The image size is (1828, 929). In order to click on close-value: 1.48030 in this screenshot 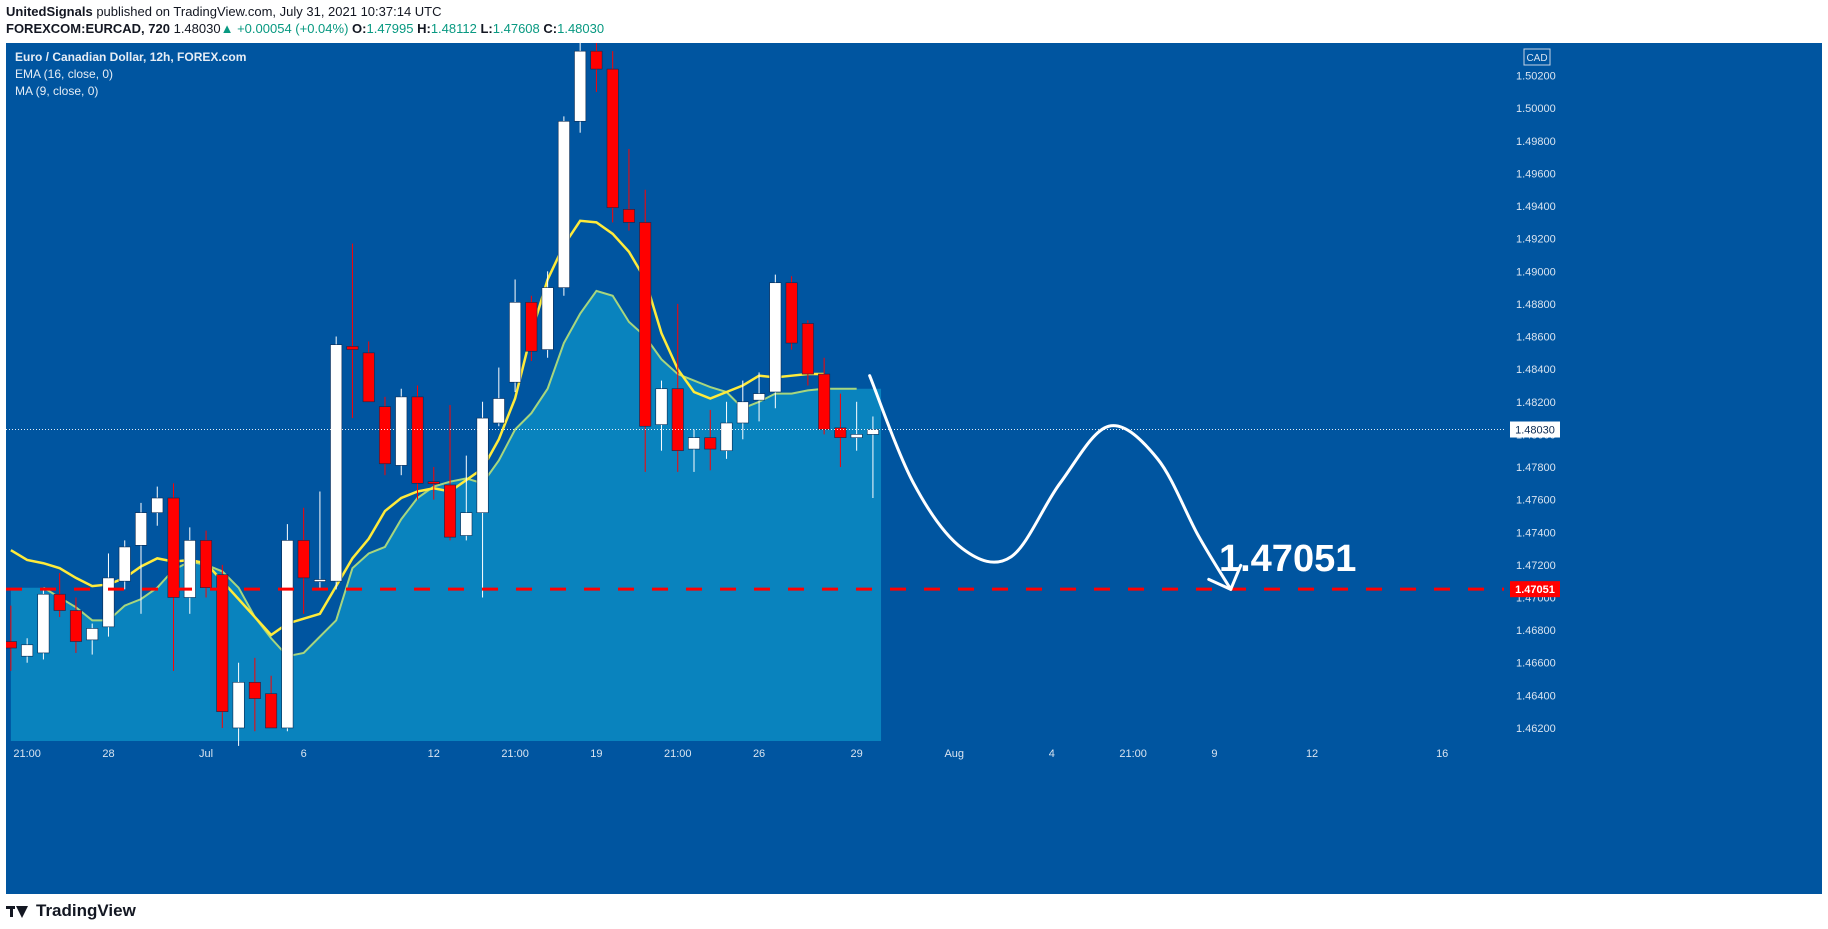, I will do `click(581, 28)`.